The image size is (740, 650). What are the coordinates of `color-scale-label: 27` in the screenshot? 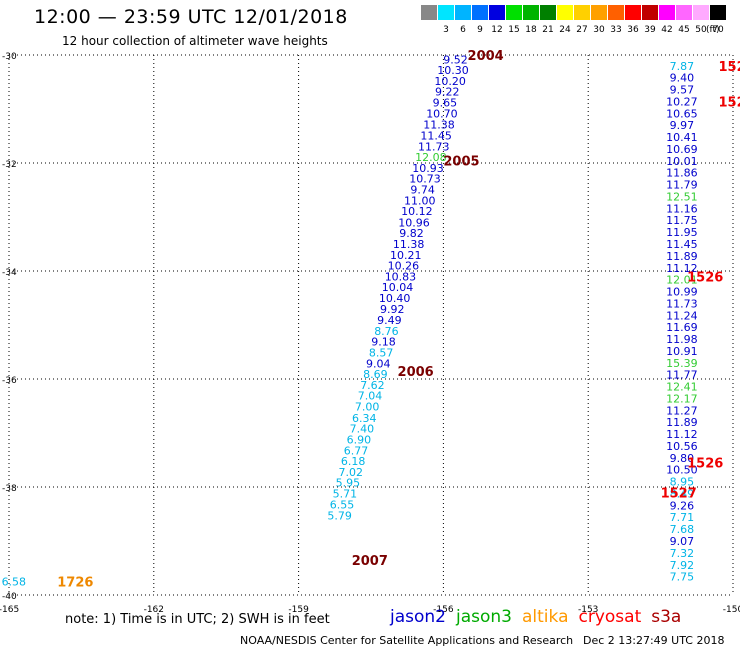 It's located at (582, 30).